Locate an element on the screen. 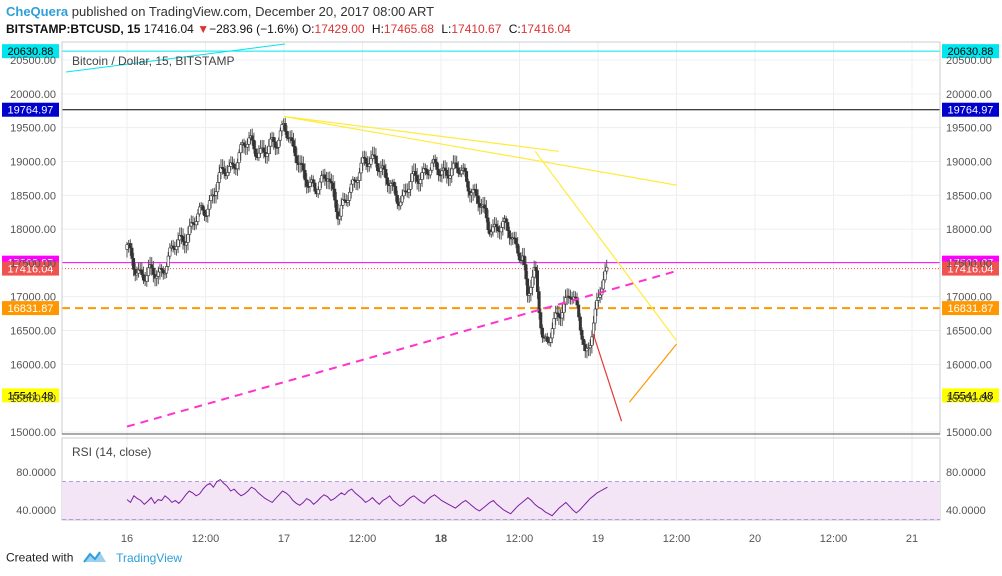  price-label-text: 15541.48 is located at coordinates (31, 396).